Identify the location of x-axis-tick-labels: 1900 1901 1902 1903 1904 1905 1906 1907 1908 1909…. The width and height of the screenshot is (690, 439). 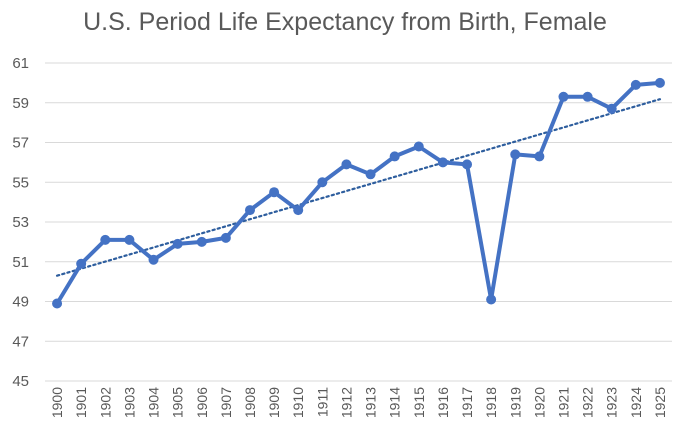
(358, 402).